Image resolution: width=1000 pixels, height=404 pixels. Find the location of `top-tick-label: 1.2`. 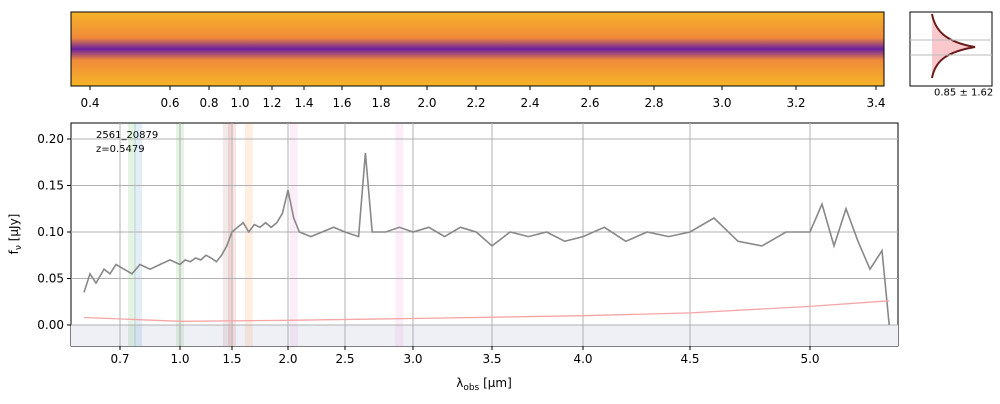

top-tick-label: 1.2 is located at coordinates (271, 103).